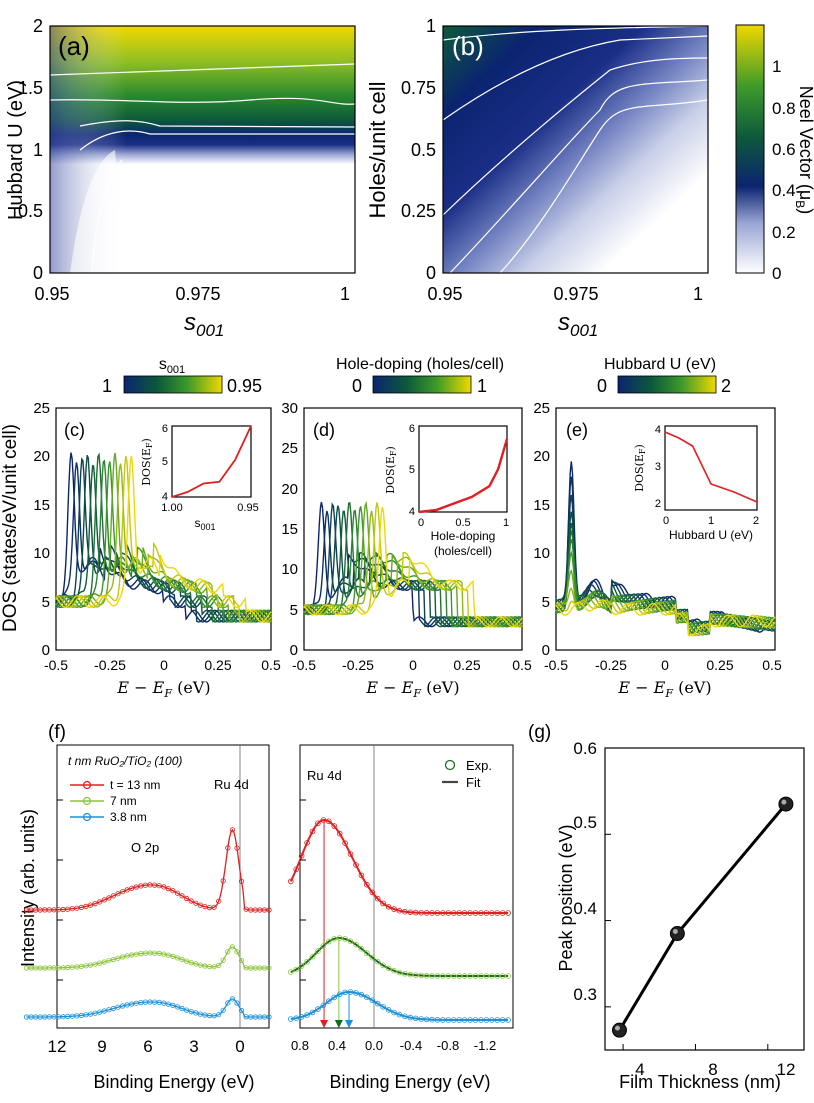 The width and height of the screenshot is (814, 1103). Describe the element at coordinates (585, 908) in the screenshot. I see `ytick-label: 0.4` at that location.